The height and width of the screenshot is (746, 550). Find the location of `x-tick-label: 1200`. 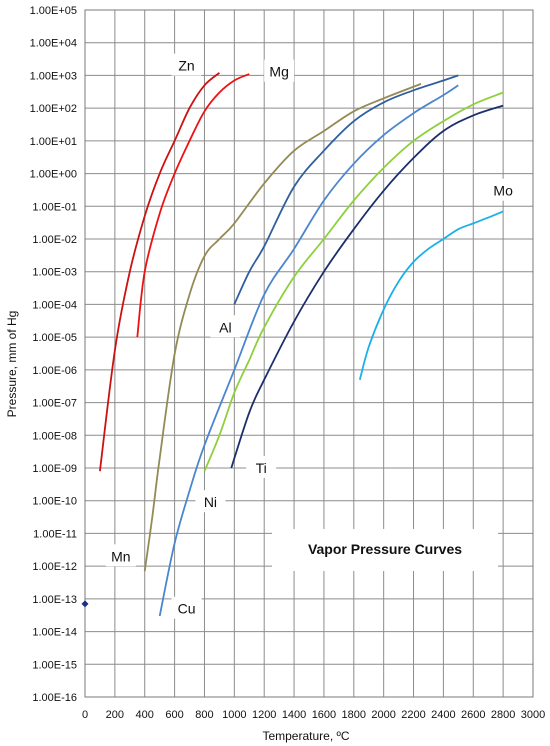

x-tick-label: 1200 is located at coordinates (264, 715).